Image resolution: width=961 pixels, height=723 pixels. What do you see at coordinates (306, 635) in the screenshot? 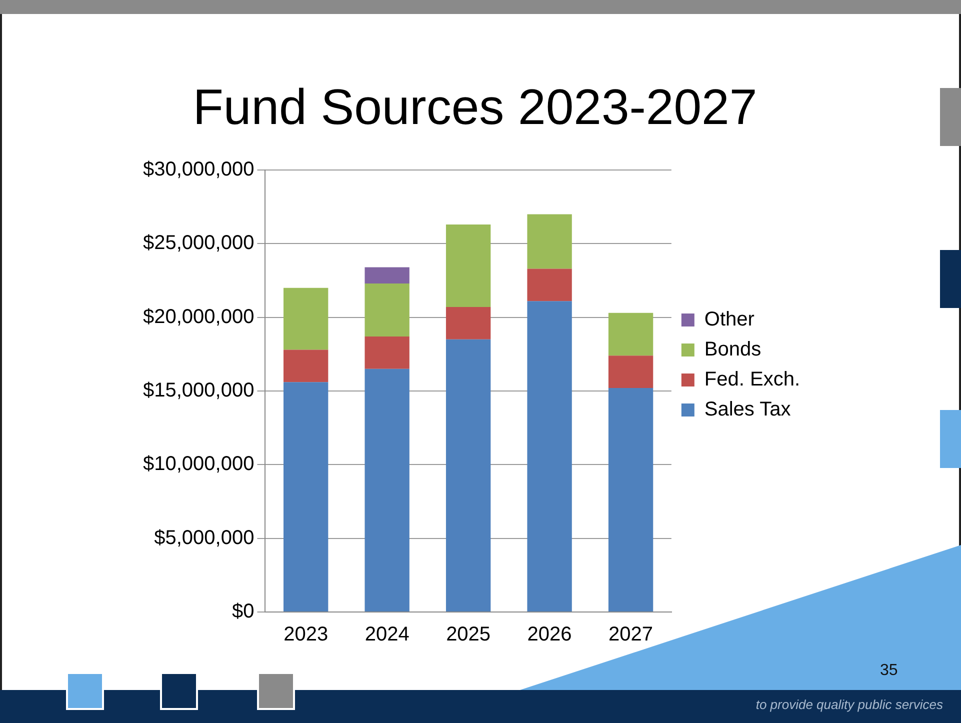
I see `x-tick-label: 2023` at bounding box center [306, 635].